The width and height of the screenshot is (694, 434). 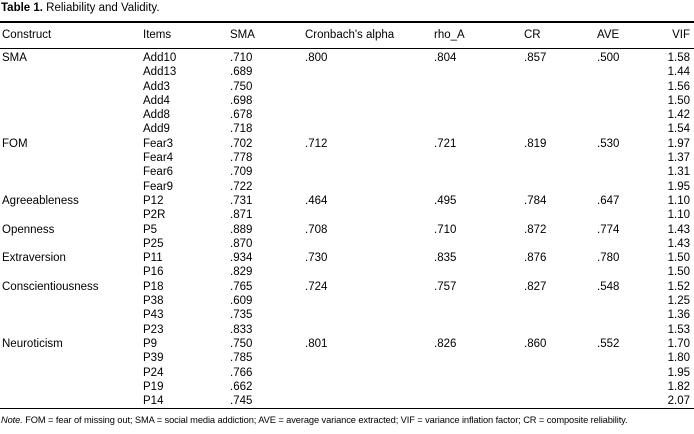 I want to click on cell-rho-a: .495, so click(x=445, y=200).